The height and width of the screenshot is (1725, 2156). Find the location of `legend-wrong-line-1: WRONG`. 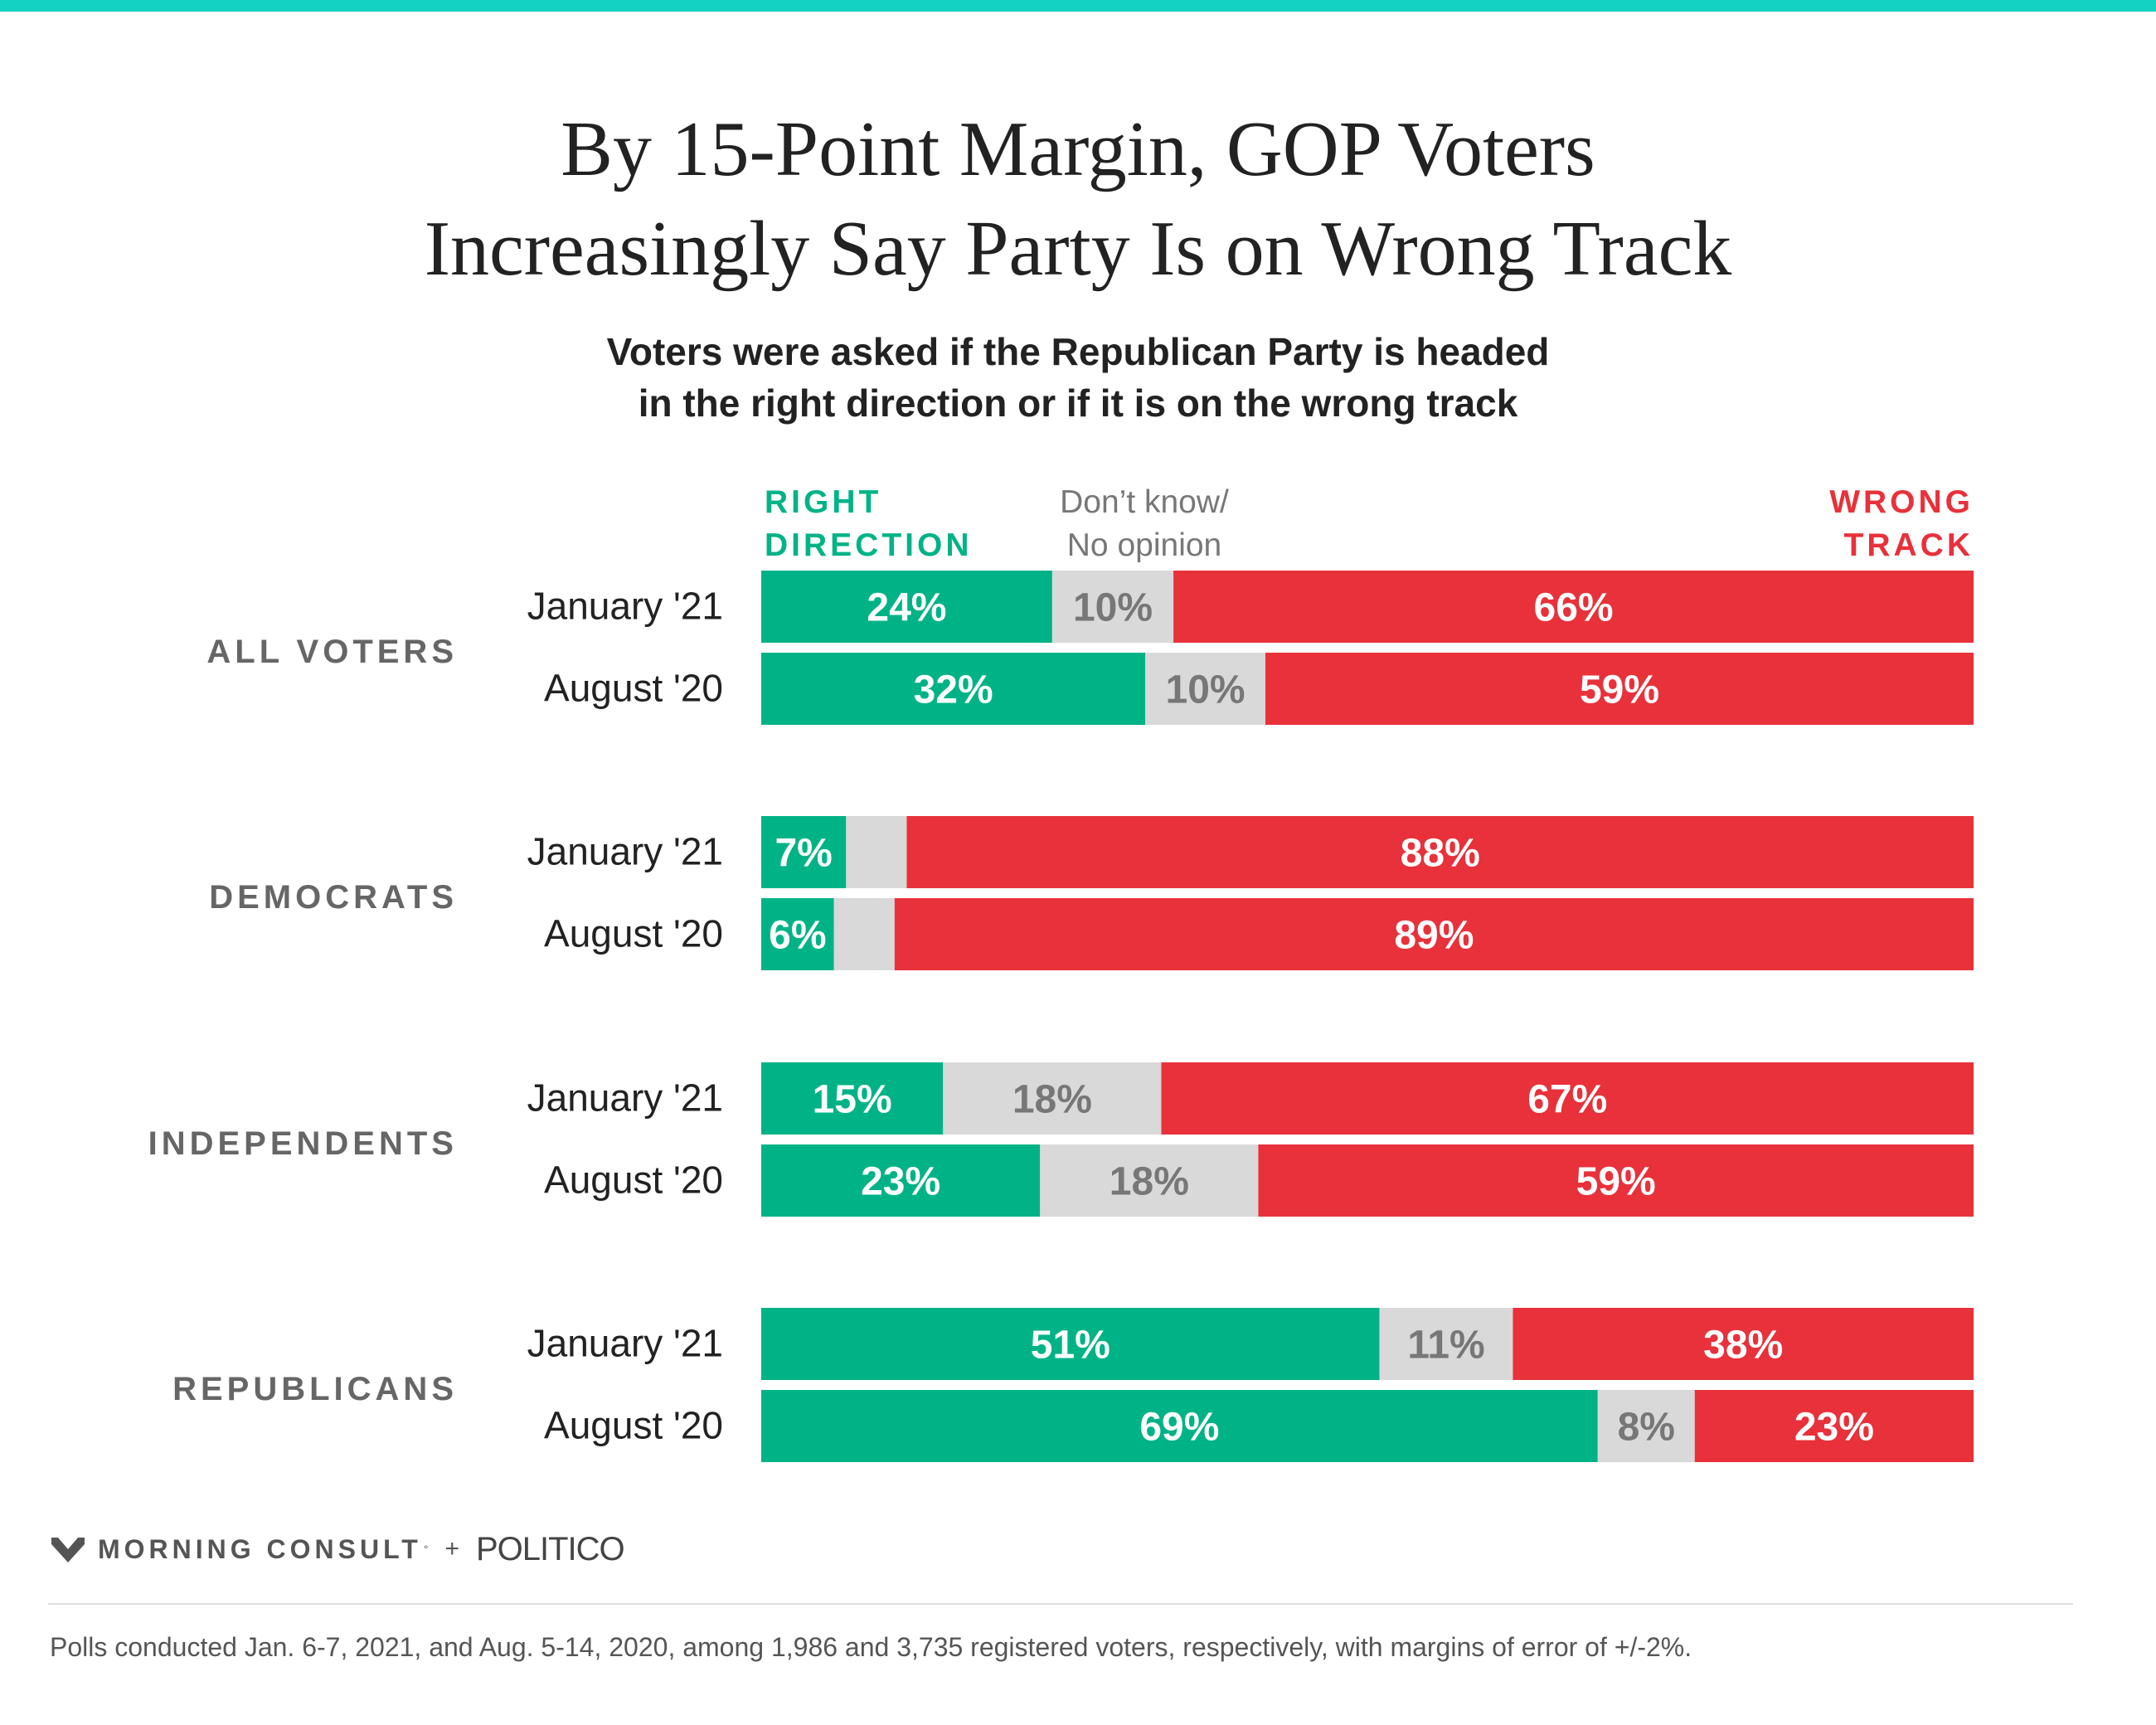

legend-wrong-line-1: WRONG is located at coordinates (1901, 502).